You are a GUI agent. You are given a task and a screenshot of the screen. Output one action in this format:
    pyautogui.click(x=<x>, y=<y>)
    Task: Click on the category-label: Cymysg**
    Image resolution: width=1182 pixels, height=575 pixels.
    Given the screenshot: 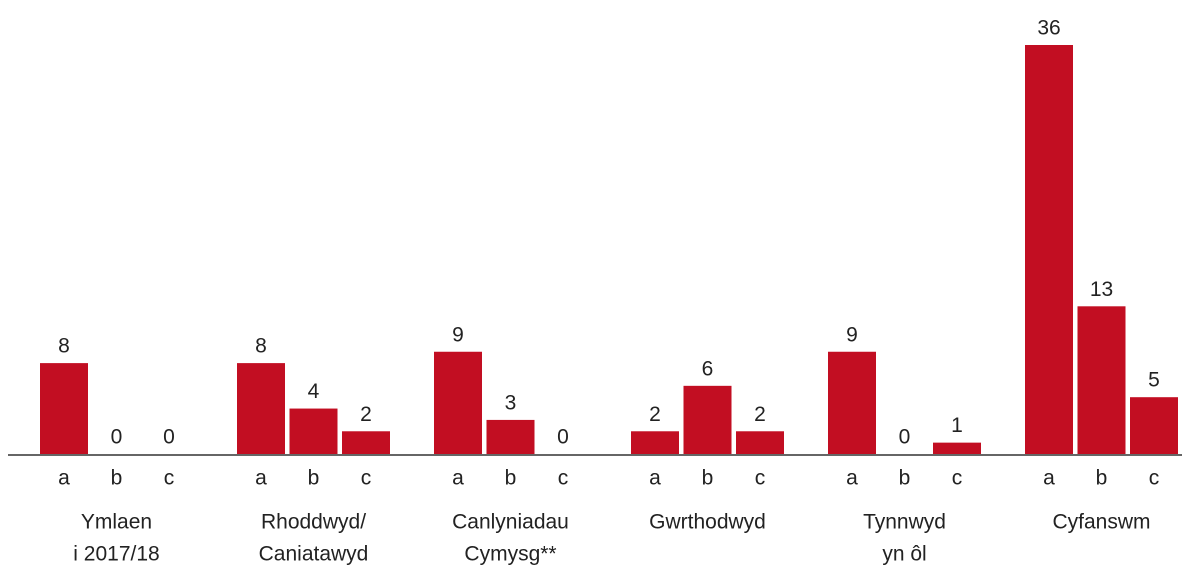 What is the action you would take?
    pyautogui.click(x=510, y=554)
    